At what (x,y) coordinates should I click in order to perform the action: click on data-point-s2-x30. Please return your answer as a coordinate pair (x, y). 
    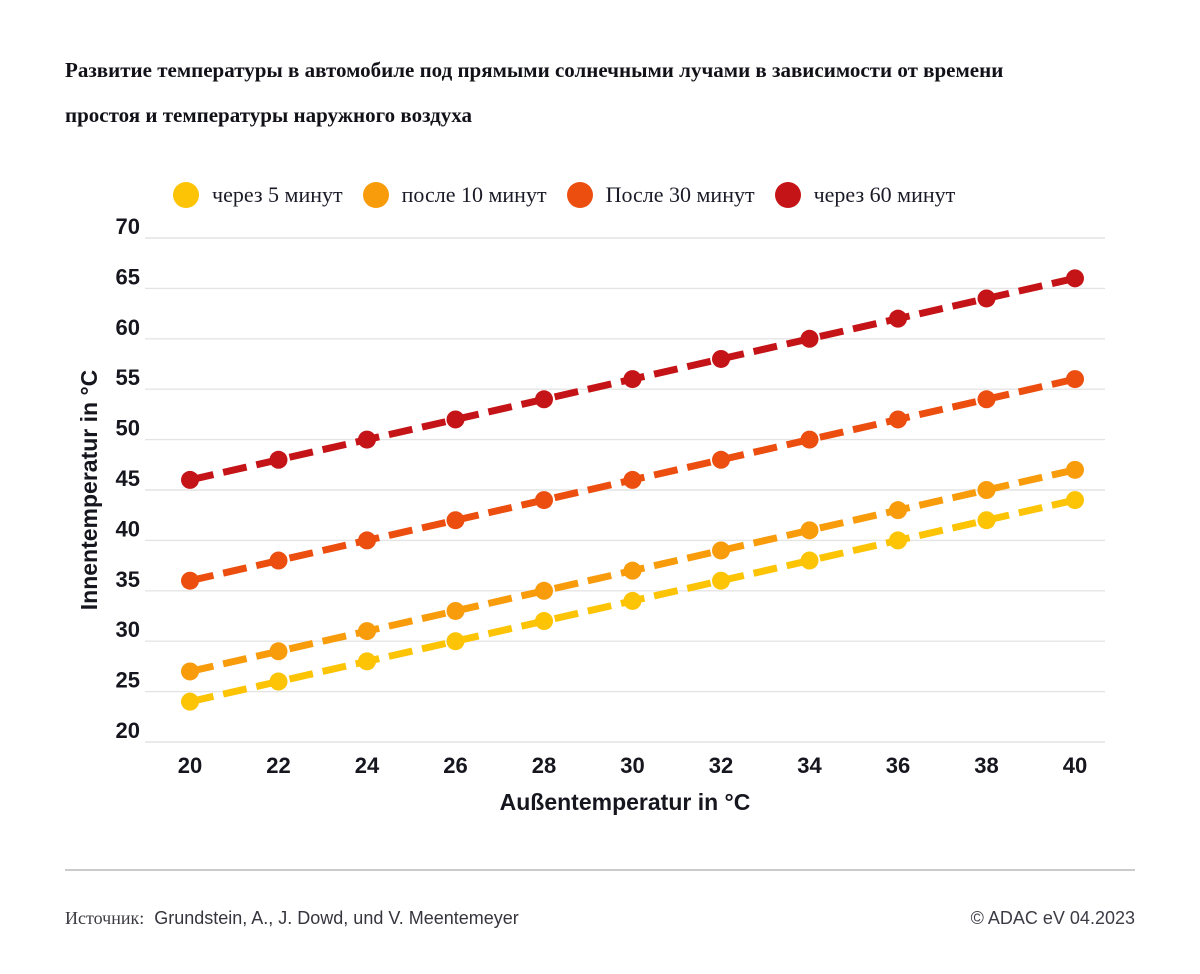
    Looking at the image, I should click on (632, 479).